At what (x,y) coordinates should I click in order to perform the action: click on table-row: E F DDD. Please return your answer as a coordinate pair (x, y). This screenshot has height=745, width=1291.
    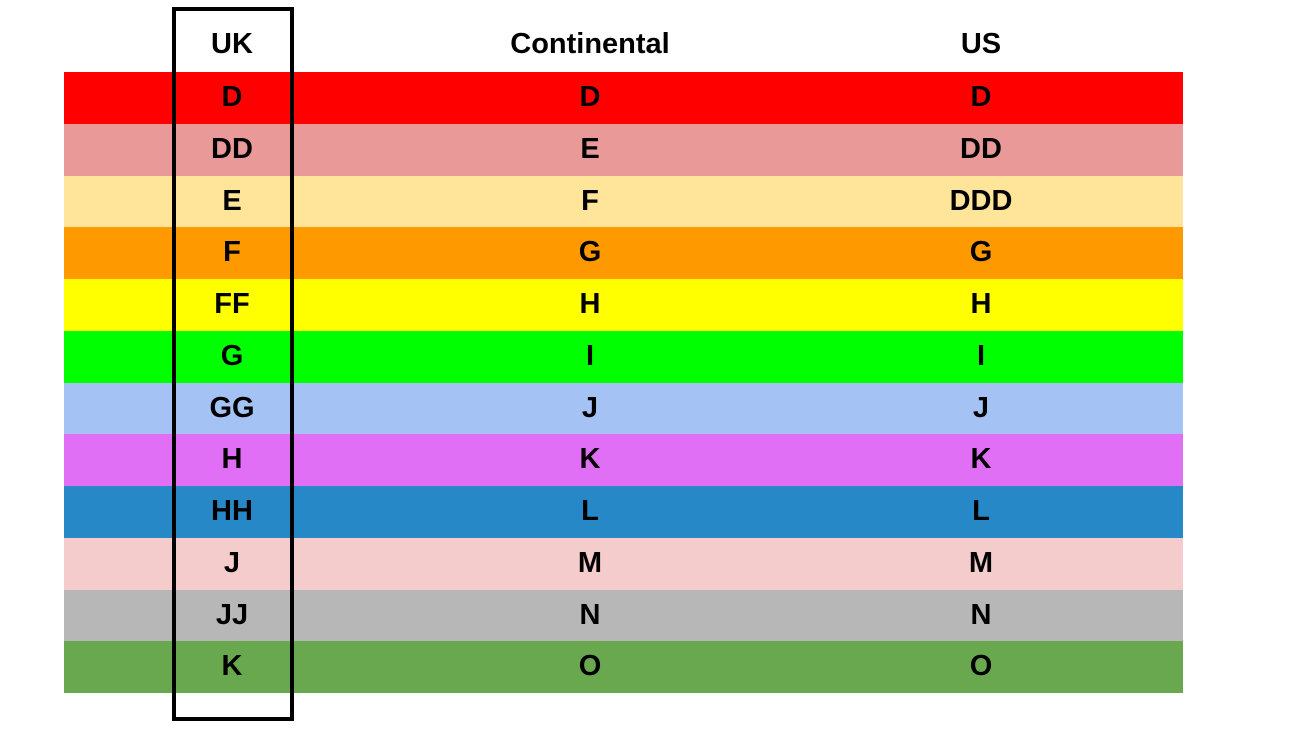
    Looking at the image, I should click on (623, 201).